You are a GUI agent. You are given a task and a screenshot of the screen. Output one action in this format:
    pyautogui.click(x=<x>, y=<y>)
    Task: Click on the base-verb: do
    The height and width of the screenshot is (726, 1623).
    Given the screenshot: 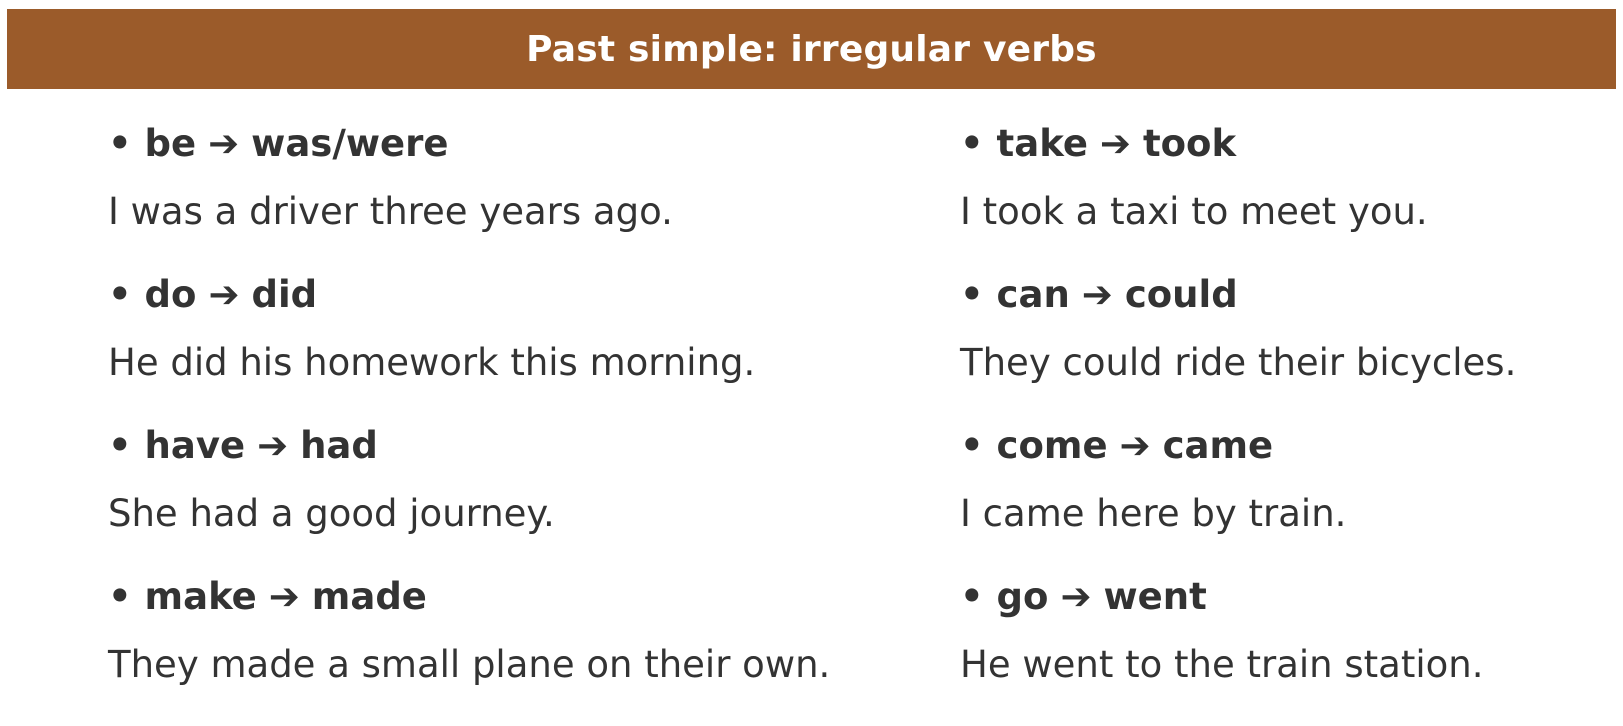 What is the action you would take?
    pyautogui.click(x=170, y=294)
    